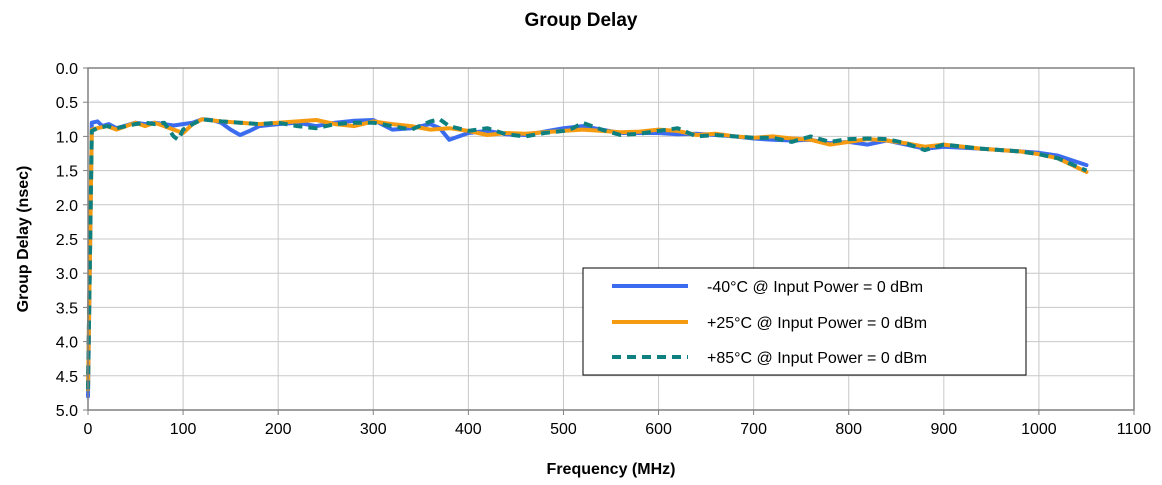 The image size is (1162, 485). What do you see at coordinates (23, 239) in the screenshot?
I see `y-axis-label: Group Delay (nsec)` at bounding box center [23, 239].